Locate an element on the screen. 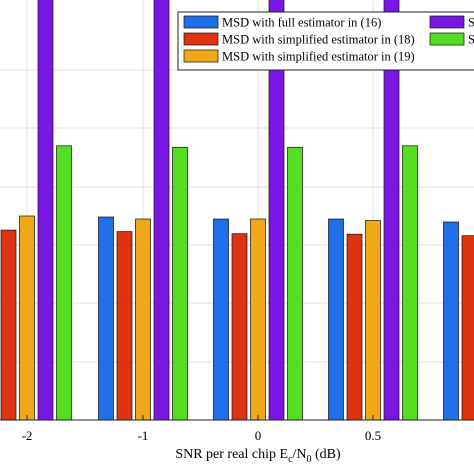 The width and height of the screenshot is (474, 474). bar-series3--1 is located at coordinates (143, 319).